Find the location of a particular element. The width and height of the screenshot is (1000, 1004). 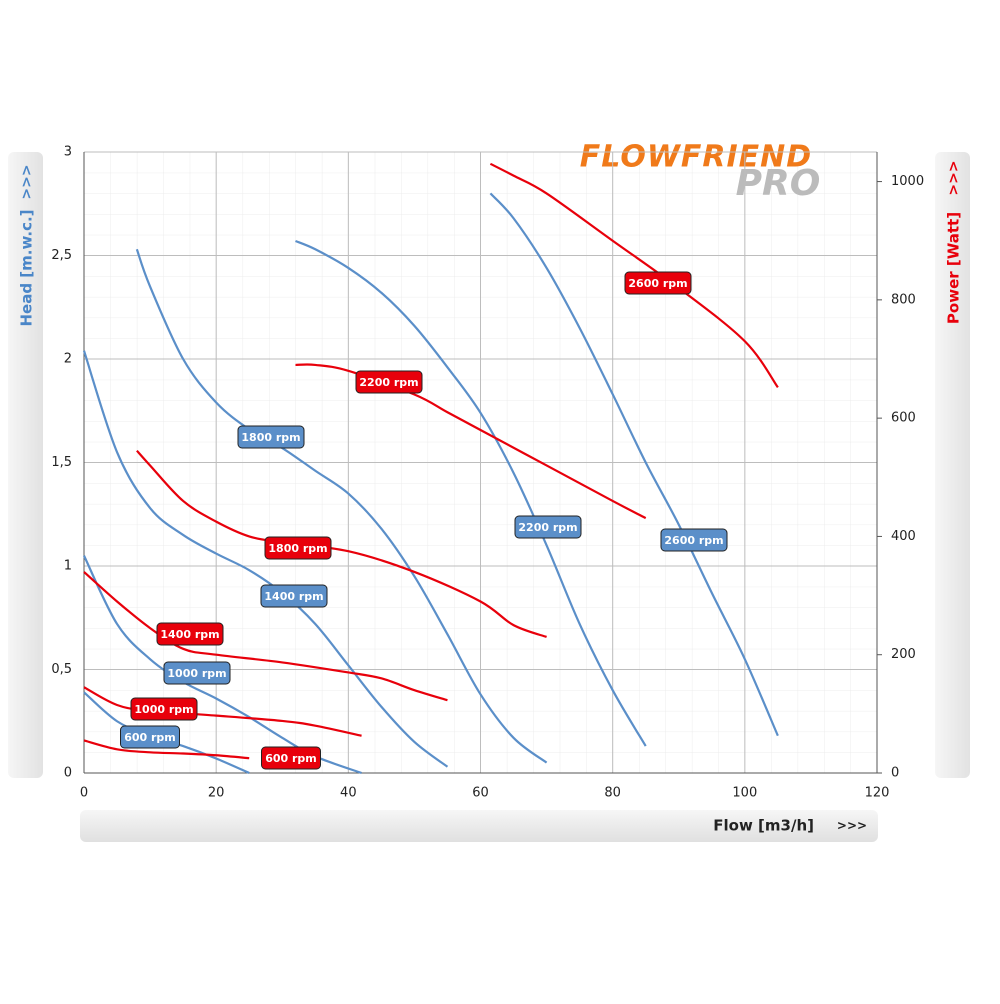

y2-axis-title: Power [Watt] is located at coordinates (954, 268).